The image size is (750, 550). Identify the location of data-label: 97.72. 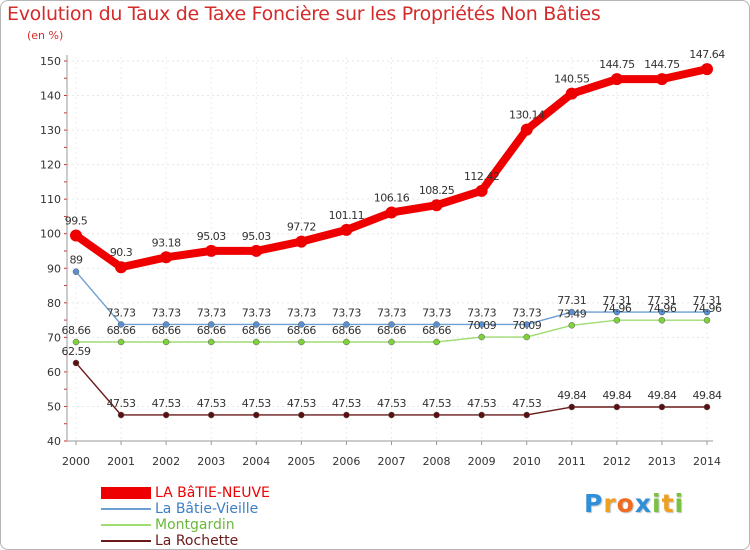
(301, 227).